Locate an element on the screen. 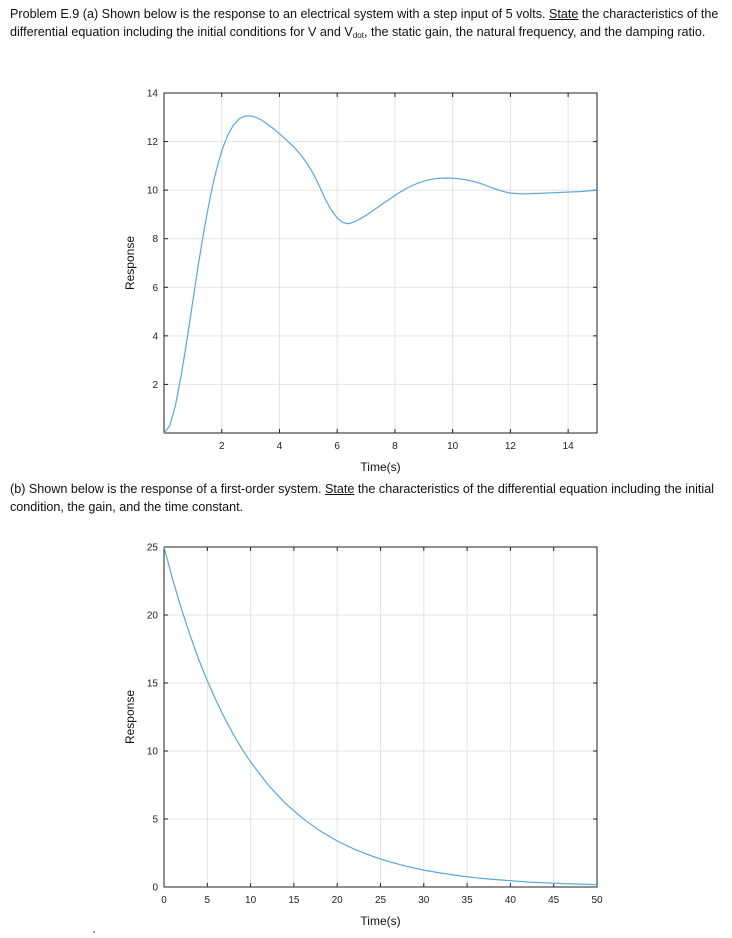 The image size is (732, 938). chart-a-ytick-label: 14 is located at coordinates (153, 94).